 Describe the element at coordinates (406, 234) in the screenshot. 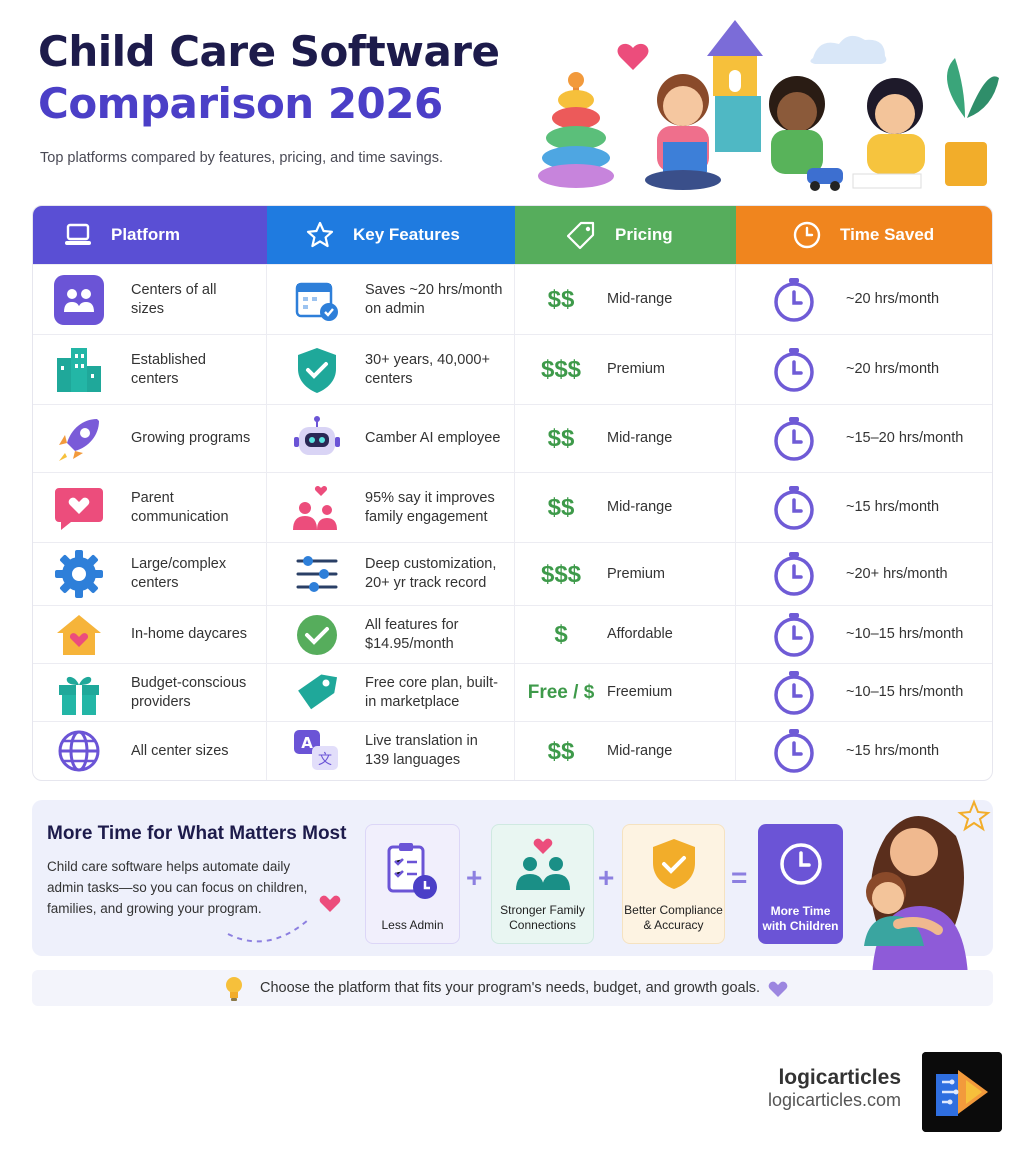

I see `column-label: Key Features` at that location.